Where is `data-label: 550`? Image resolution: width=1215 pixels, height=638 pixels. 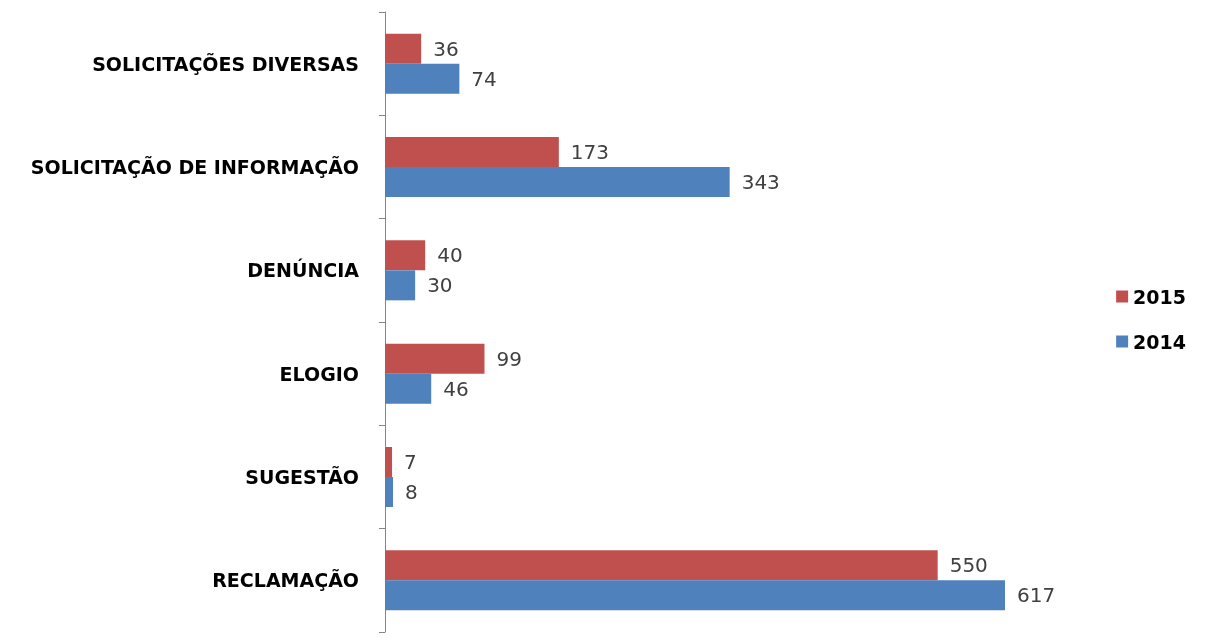
data-label: 550 is located at coordinates (968, 565).